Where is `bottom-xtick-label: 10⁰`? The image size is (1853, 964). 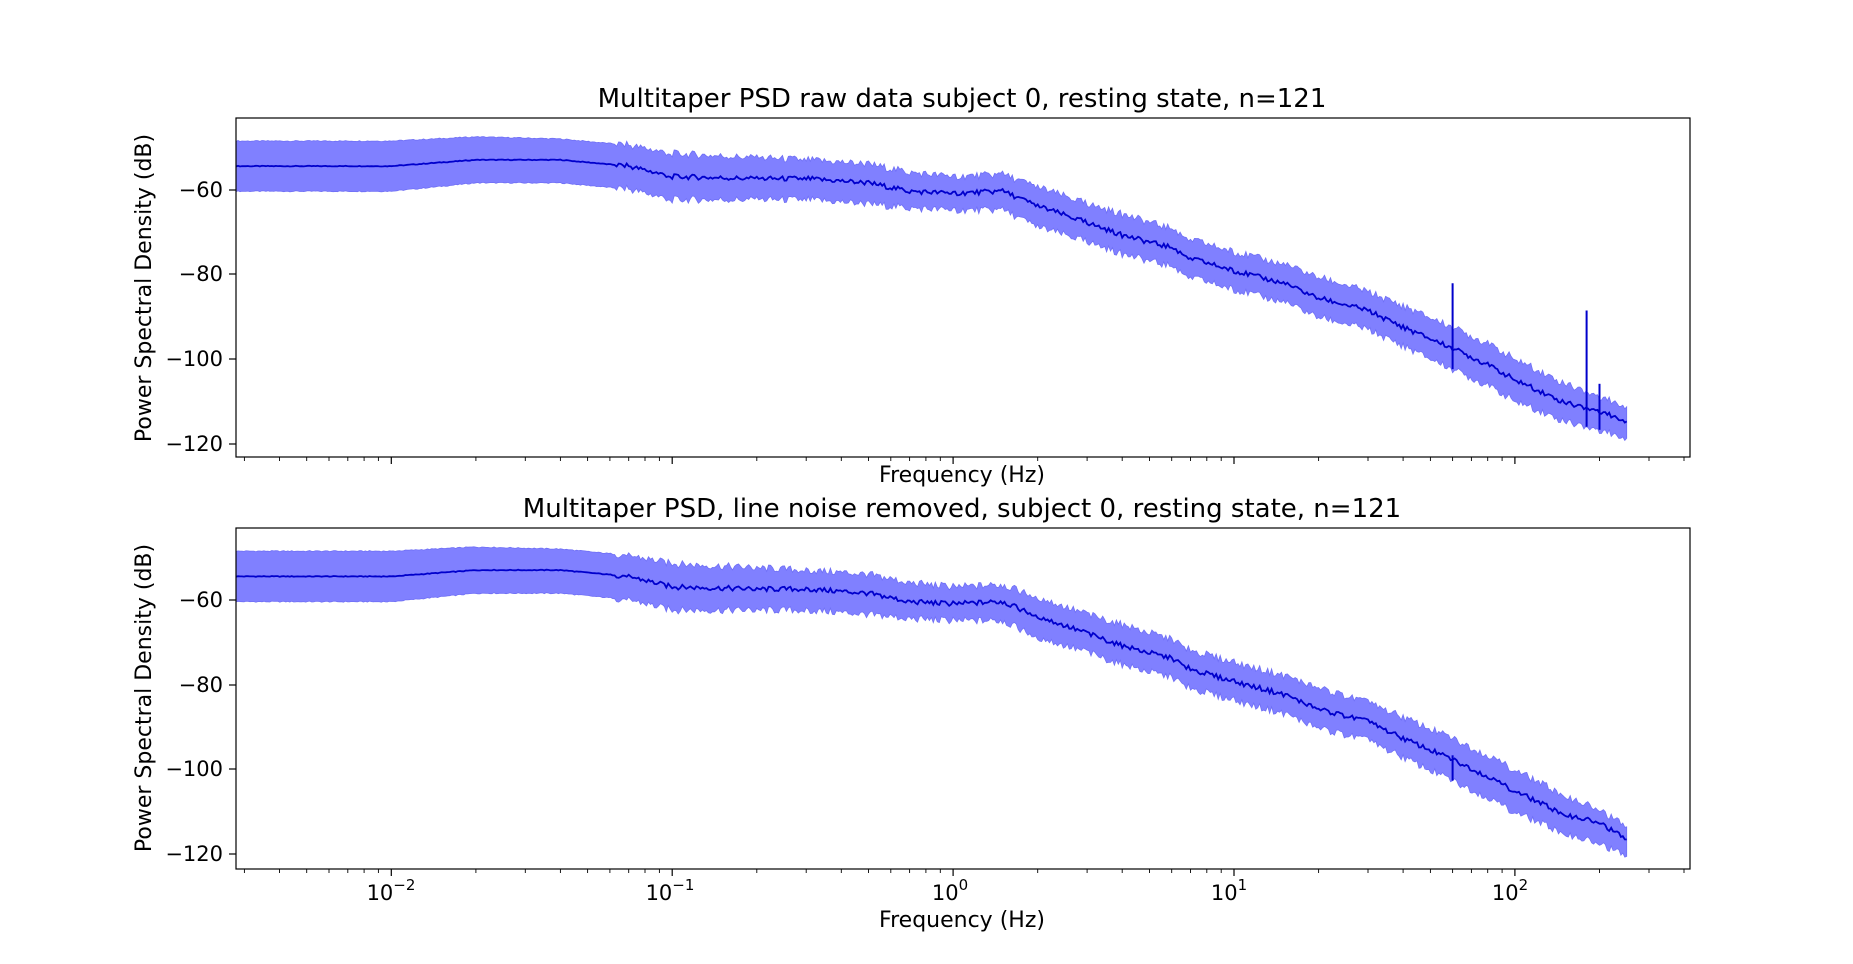 bottom-xtick-label: 10⁰ is located at coordinates (950, 890).